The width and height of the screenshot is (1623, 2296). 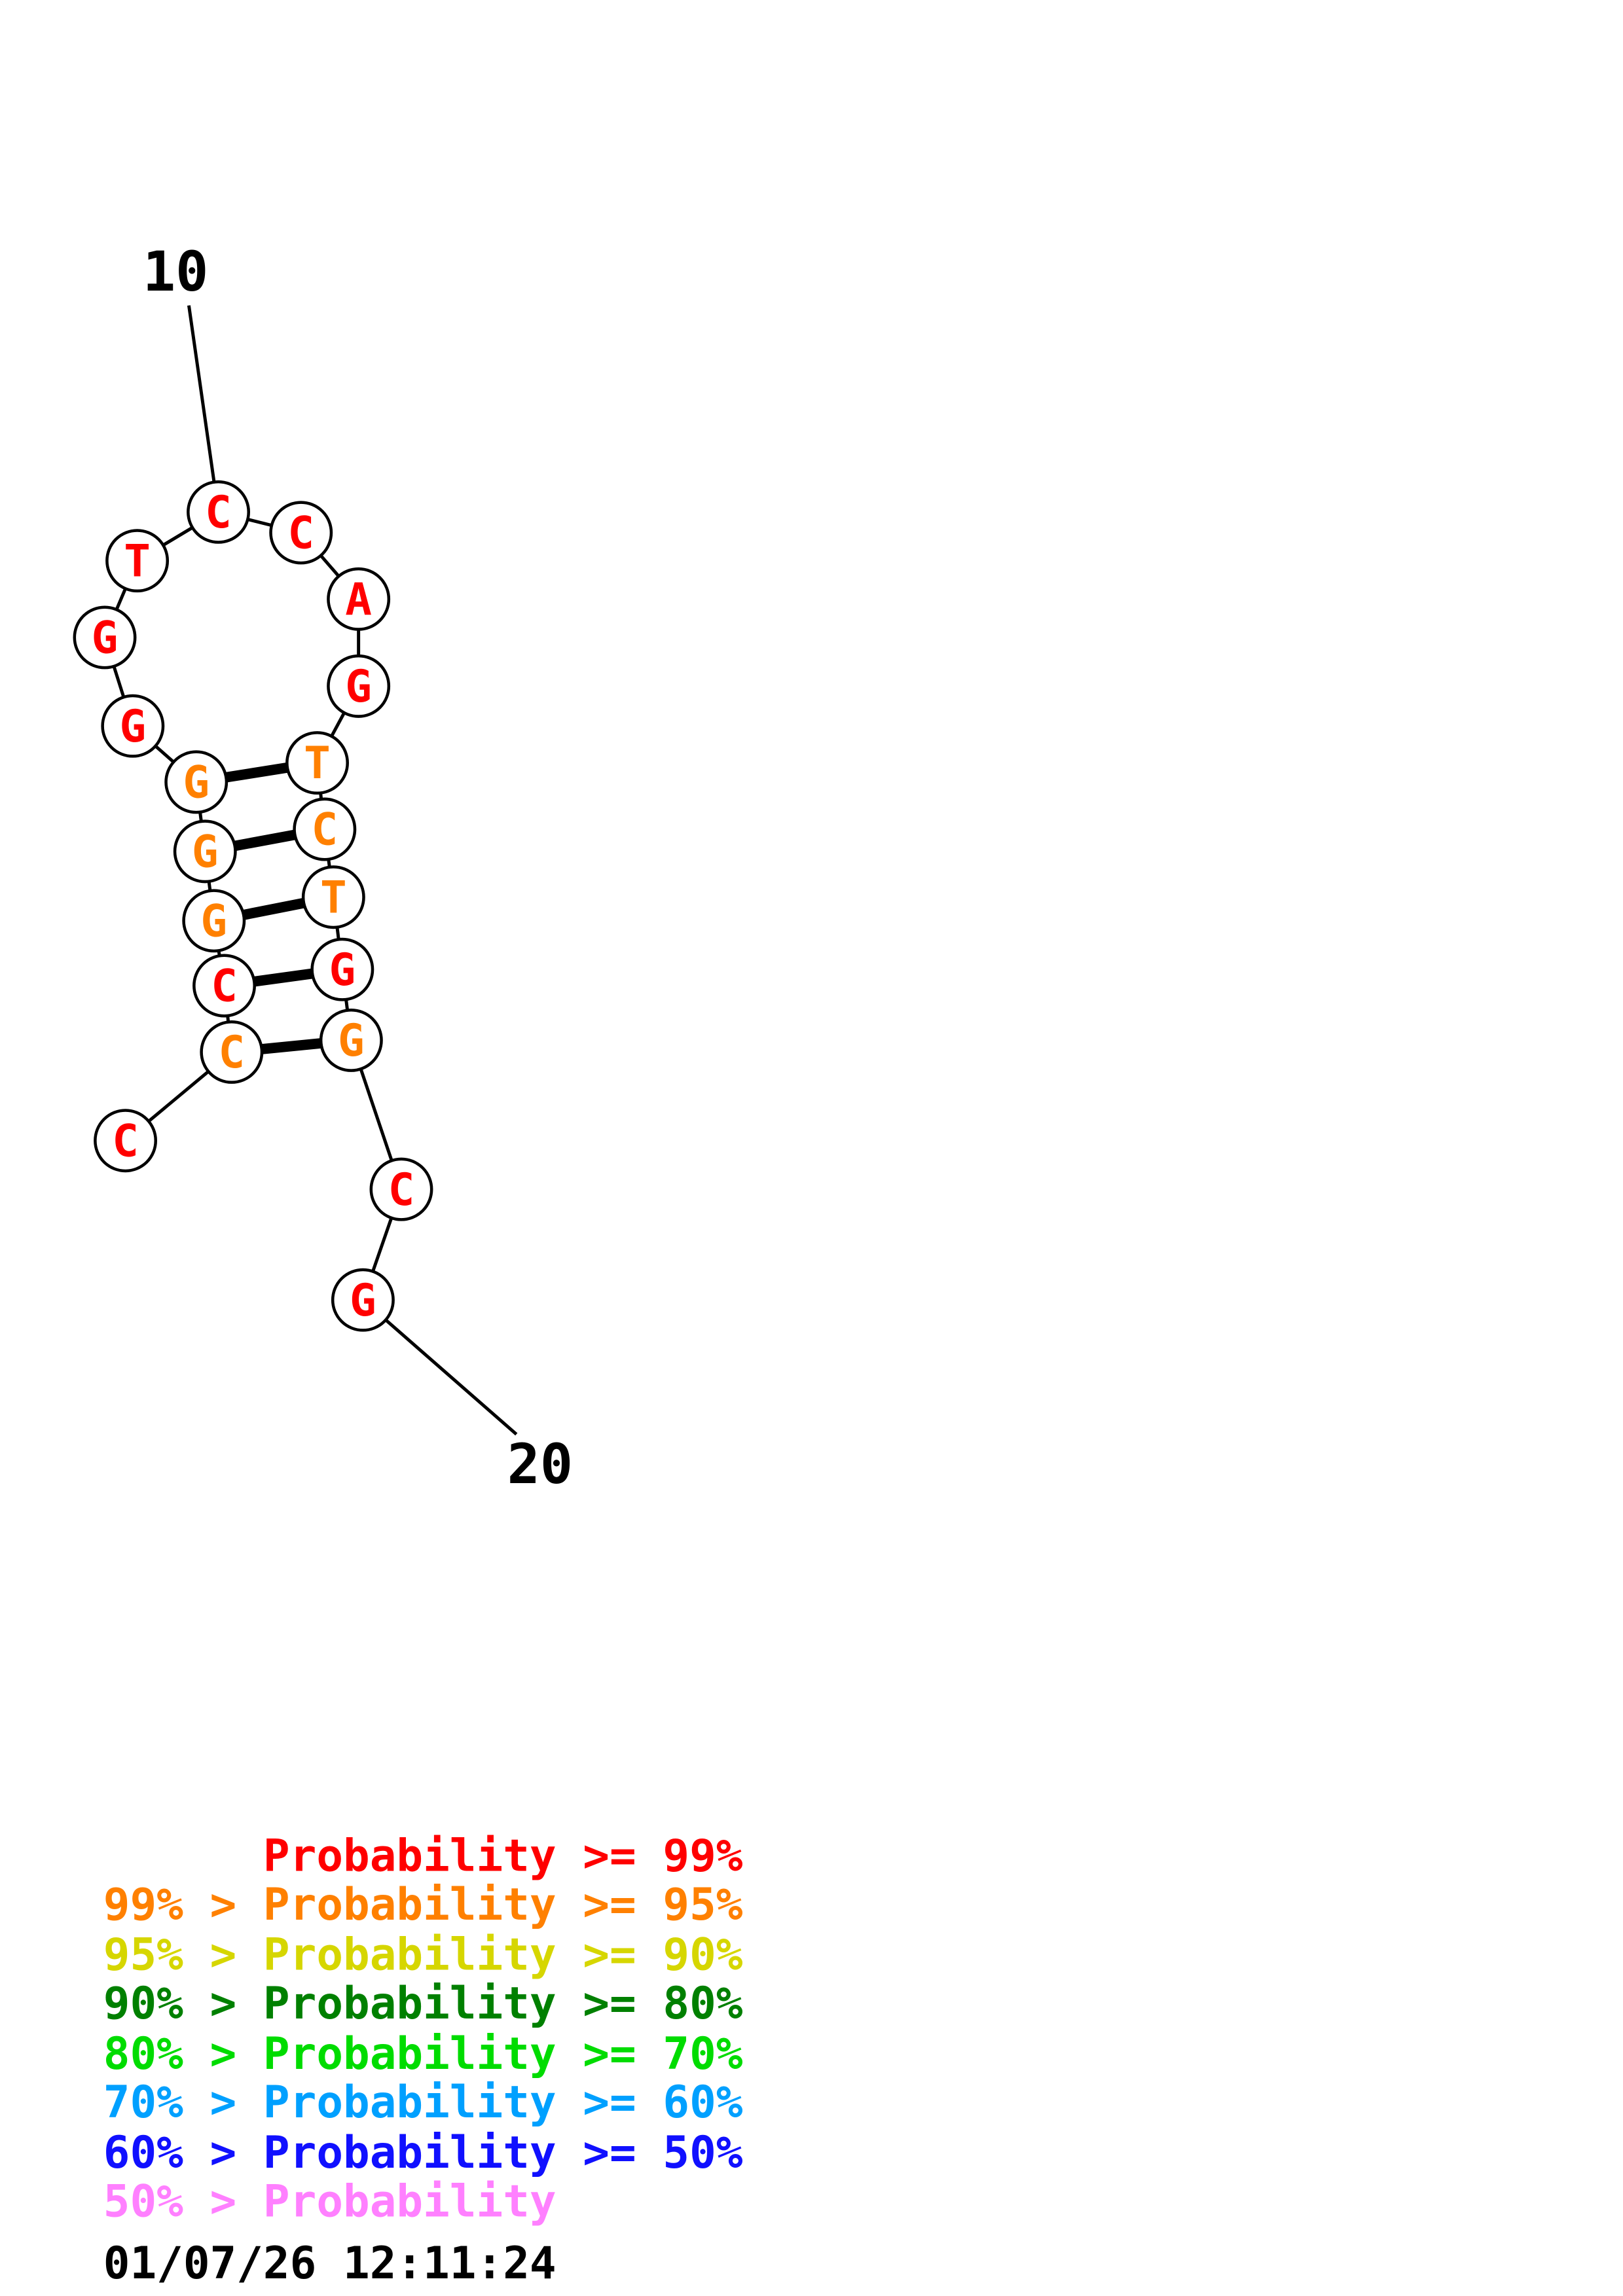 What do you see at coordinates (329, 2263) in the screenshot?
I see `timestamp: 01/07/26 12:11:24` at bounding box center [329, 2263].